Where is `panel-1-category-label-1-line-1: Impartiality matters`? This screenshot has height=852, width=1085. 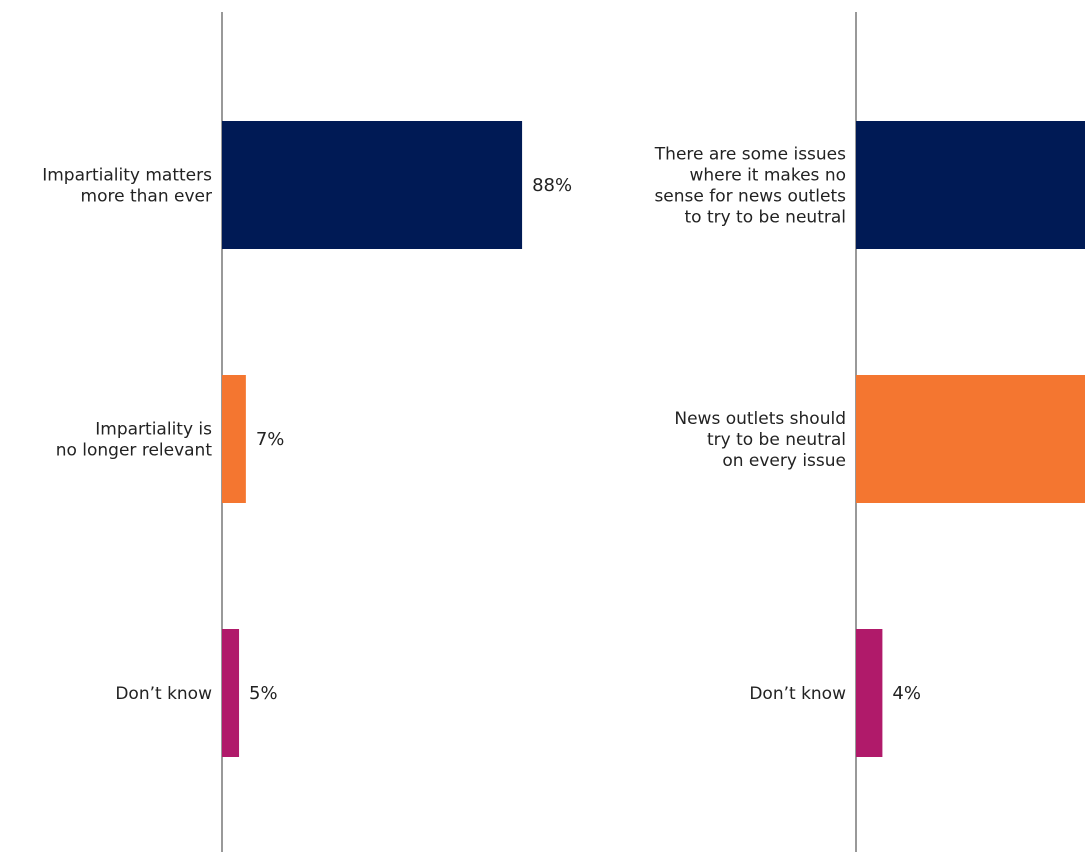
panel-1-category-label-1-line-1: Impartiality matters is located at coordinates (127, 176).